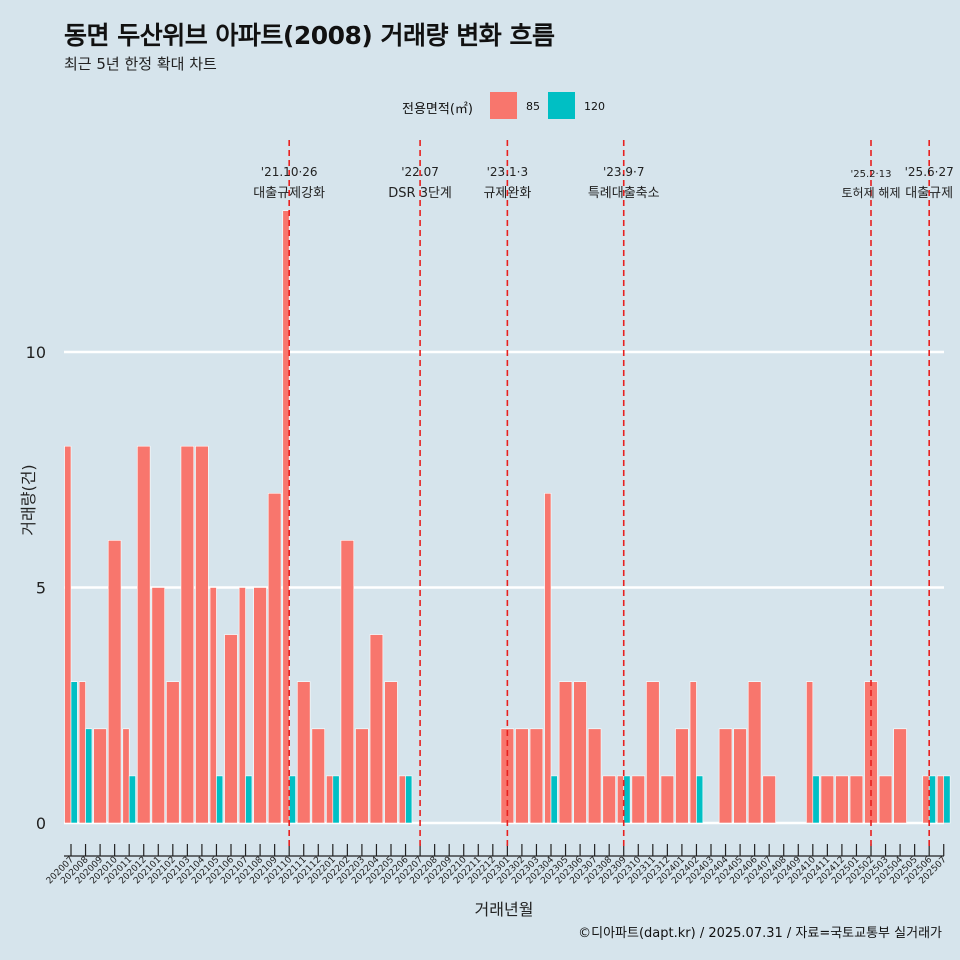 The height and width of the screenshot is (960, 960). Describe the element at coordinates (480, 107) in the screenshot. I see `legend: 전용면적(㎡) 85 120` at that location.